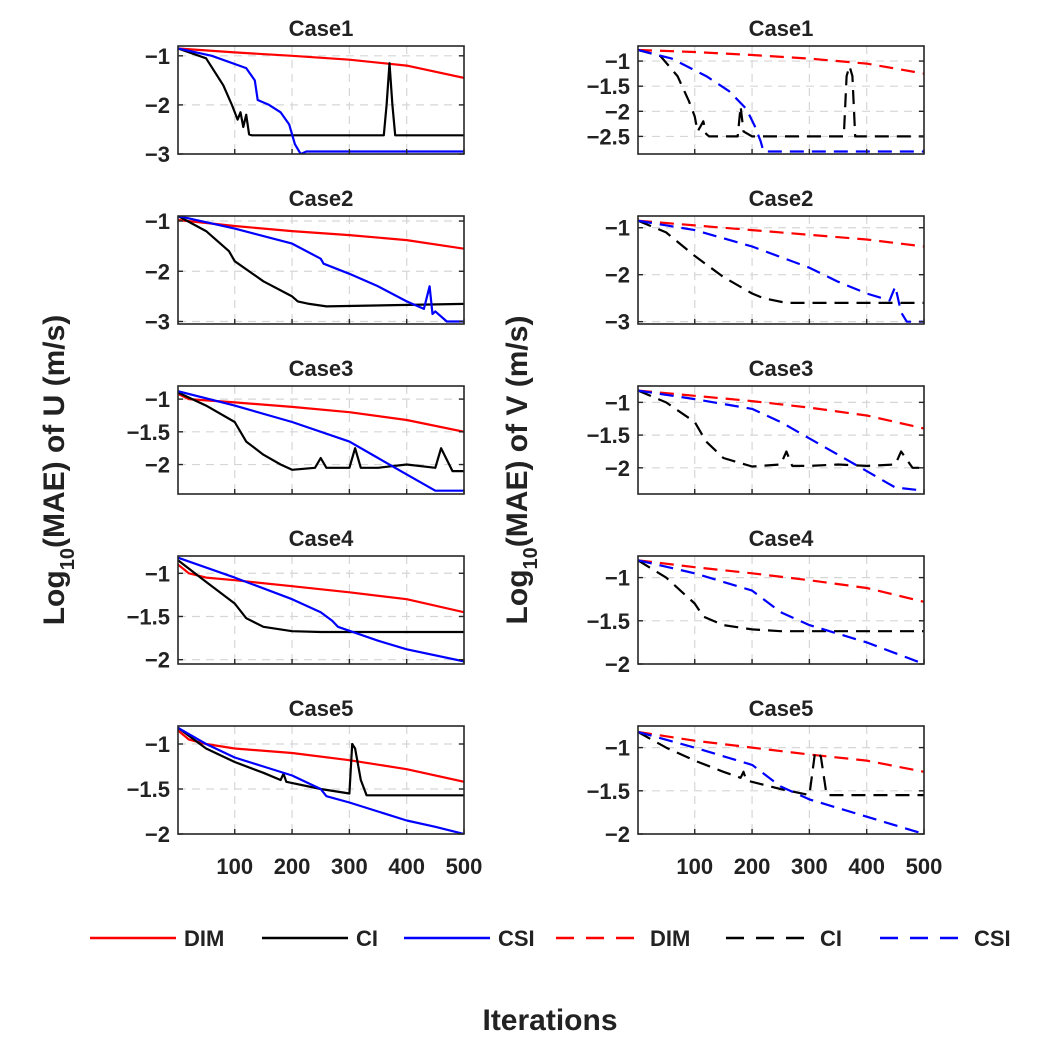 The width and height of the screenshot is (1040, 1056). I want to click on subplot-case2-v: −3 −2 −1 Case2, so click(765, 260).